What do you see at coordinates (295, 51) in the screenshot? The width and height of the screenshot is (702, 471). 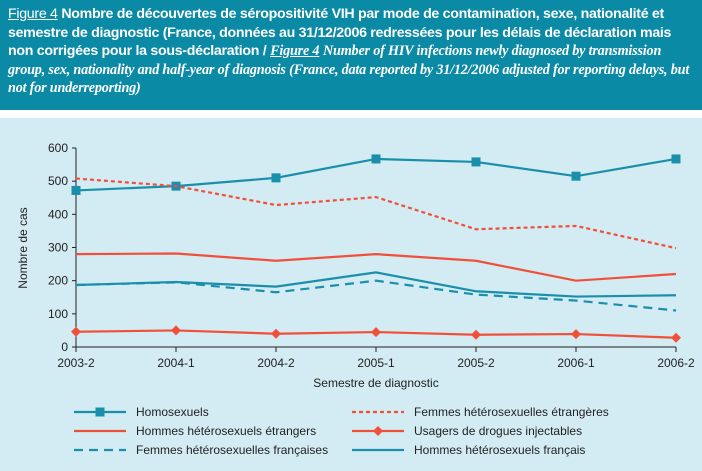 I see `figure-label-en: Figure 4` at bounding box center [295, 51].